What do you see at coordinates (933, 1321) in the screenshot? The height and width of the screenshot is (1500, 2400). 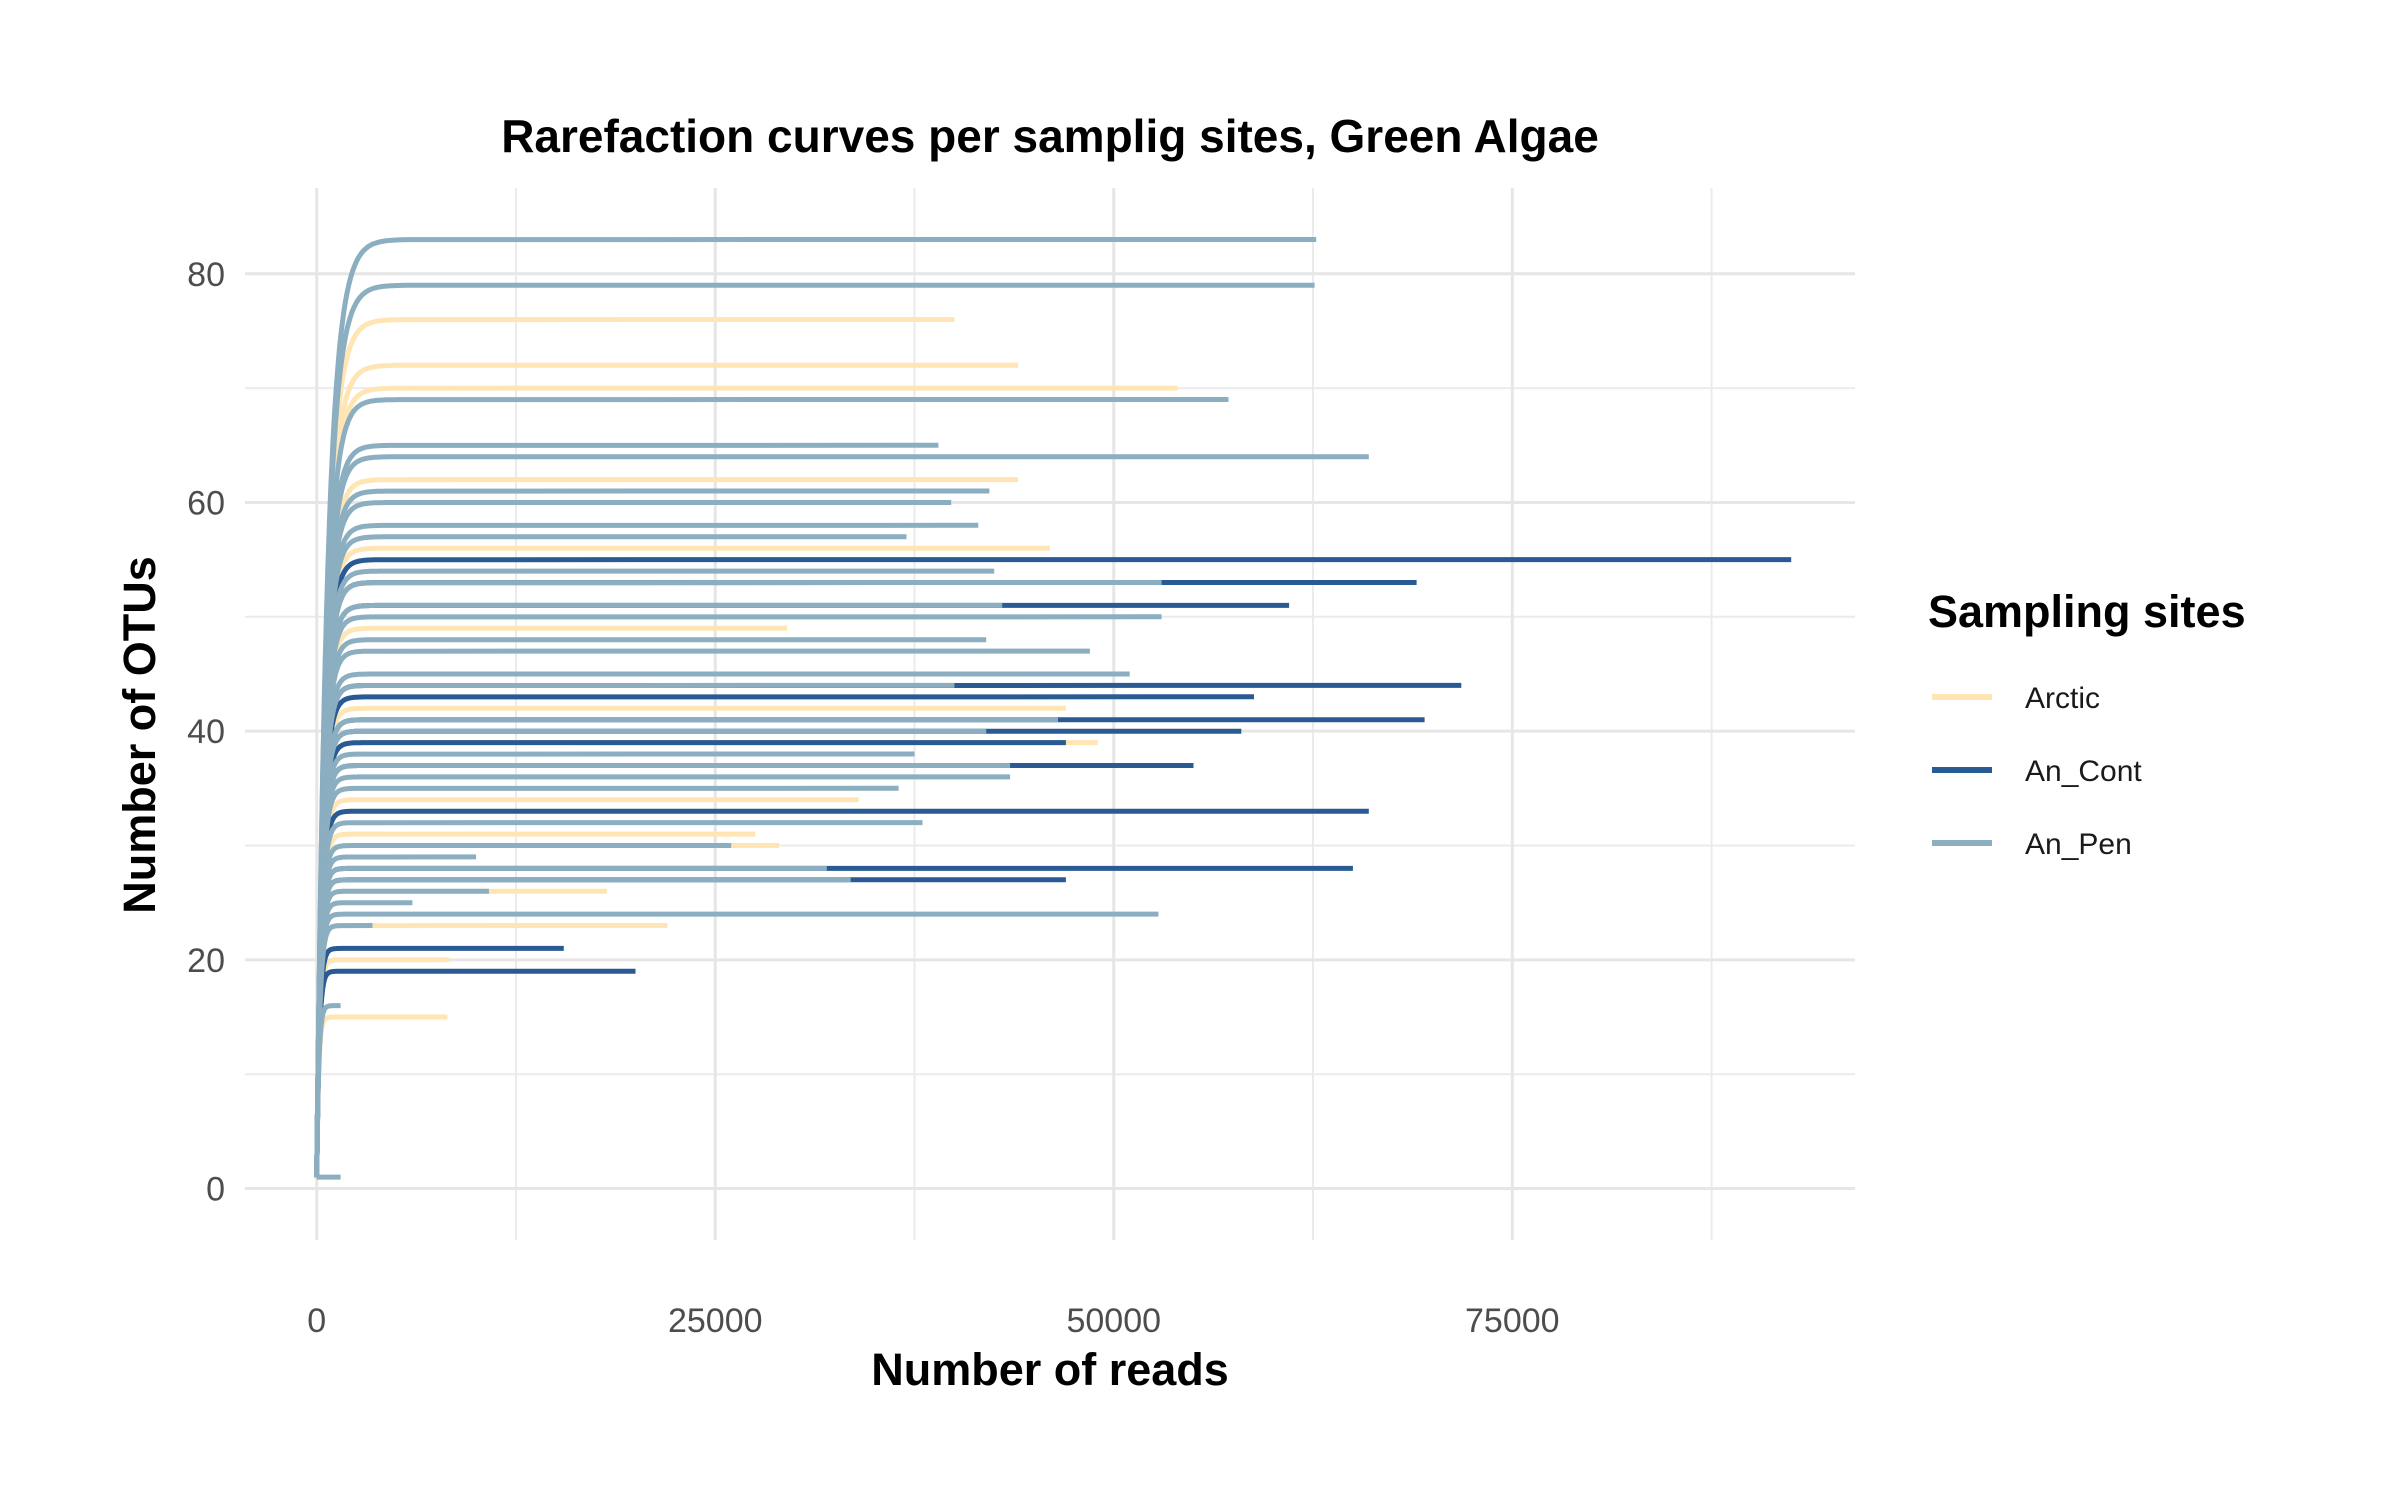 I see `x-axis-ticks: 0 25000 50000 75000` at bounding box center [933, 1321].